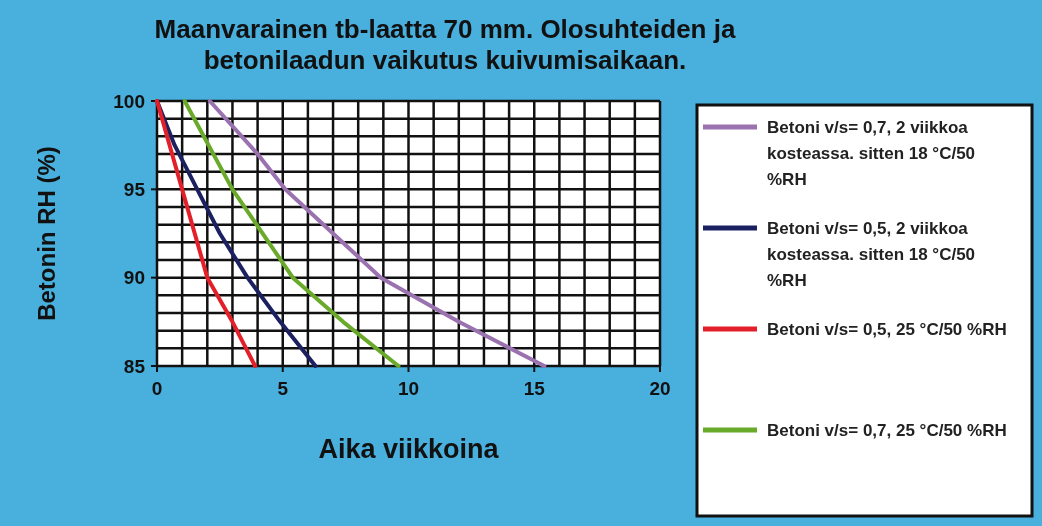 Image resolution: width=1042 pixels, height=526 pixels. What do you see at coordinates (887, 430) in the screenshot?
I see `legend-label: Betoni v/s= 0,7, 25 °C/50 %RH` at bounding box center [887, 430].